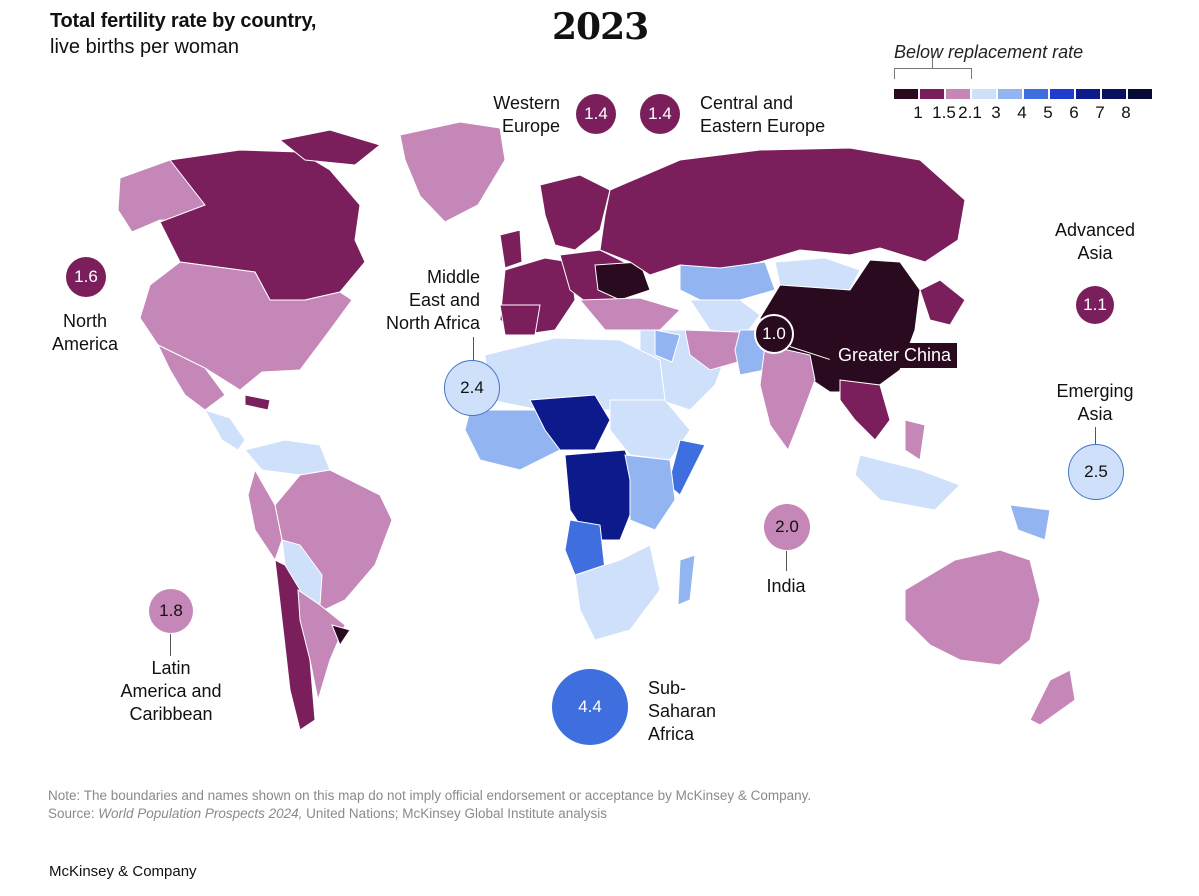 The height and width of the screenshot is (896, 1199). I want to click on legend-tick-label: 3, so click(996, 112).